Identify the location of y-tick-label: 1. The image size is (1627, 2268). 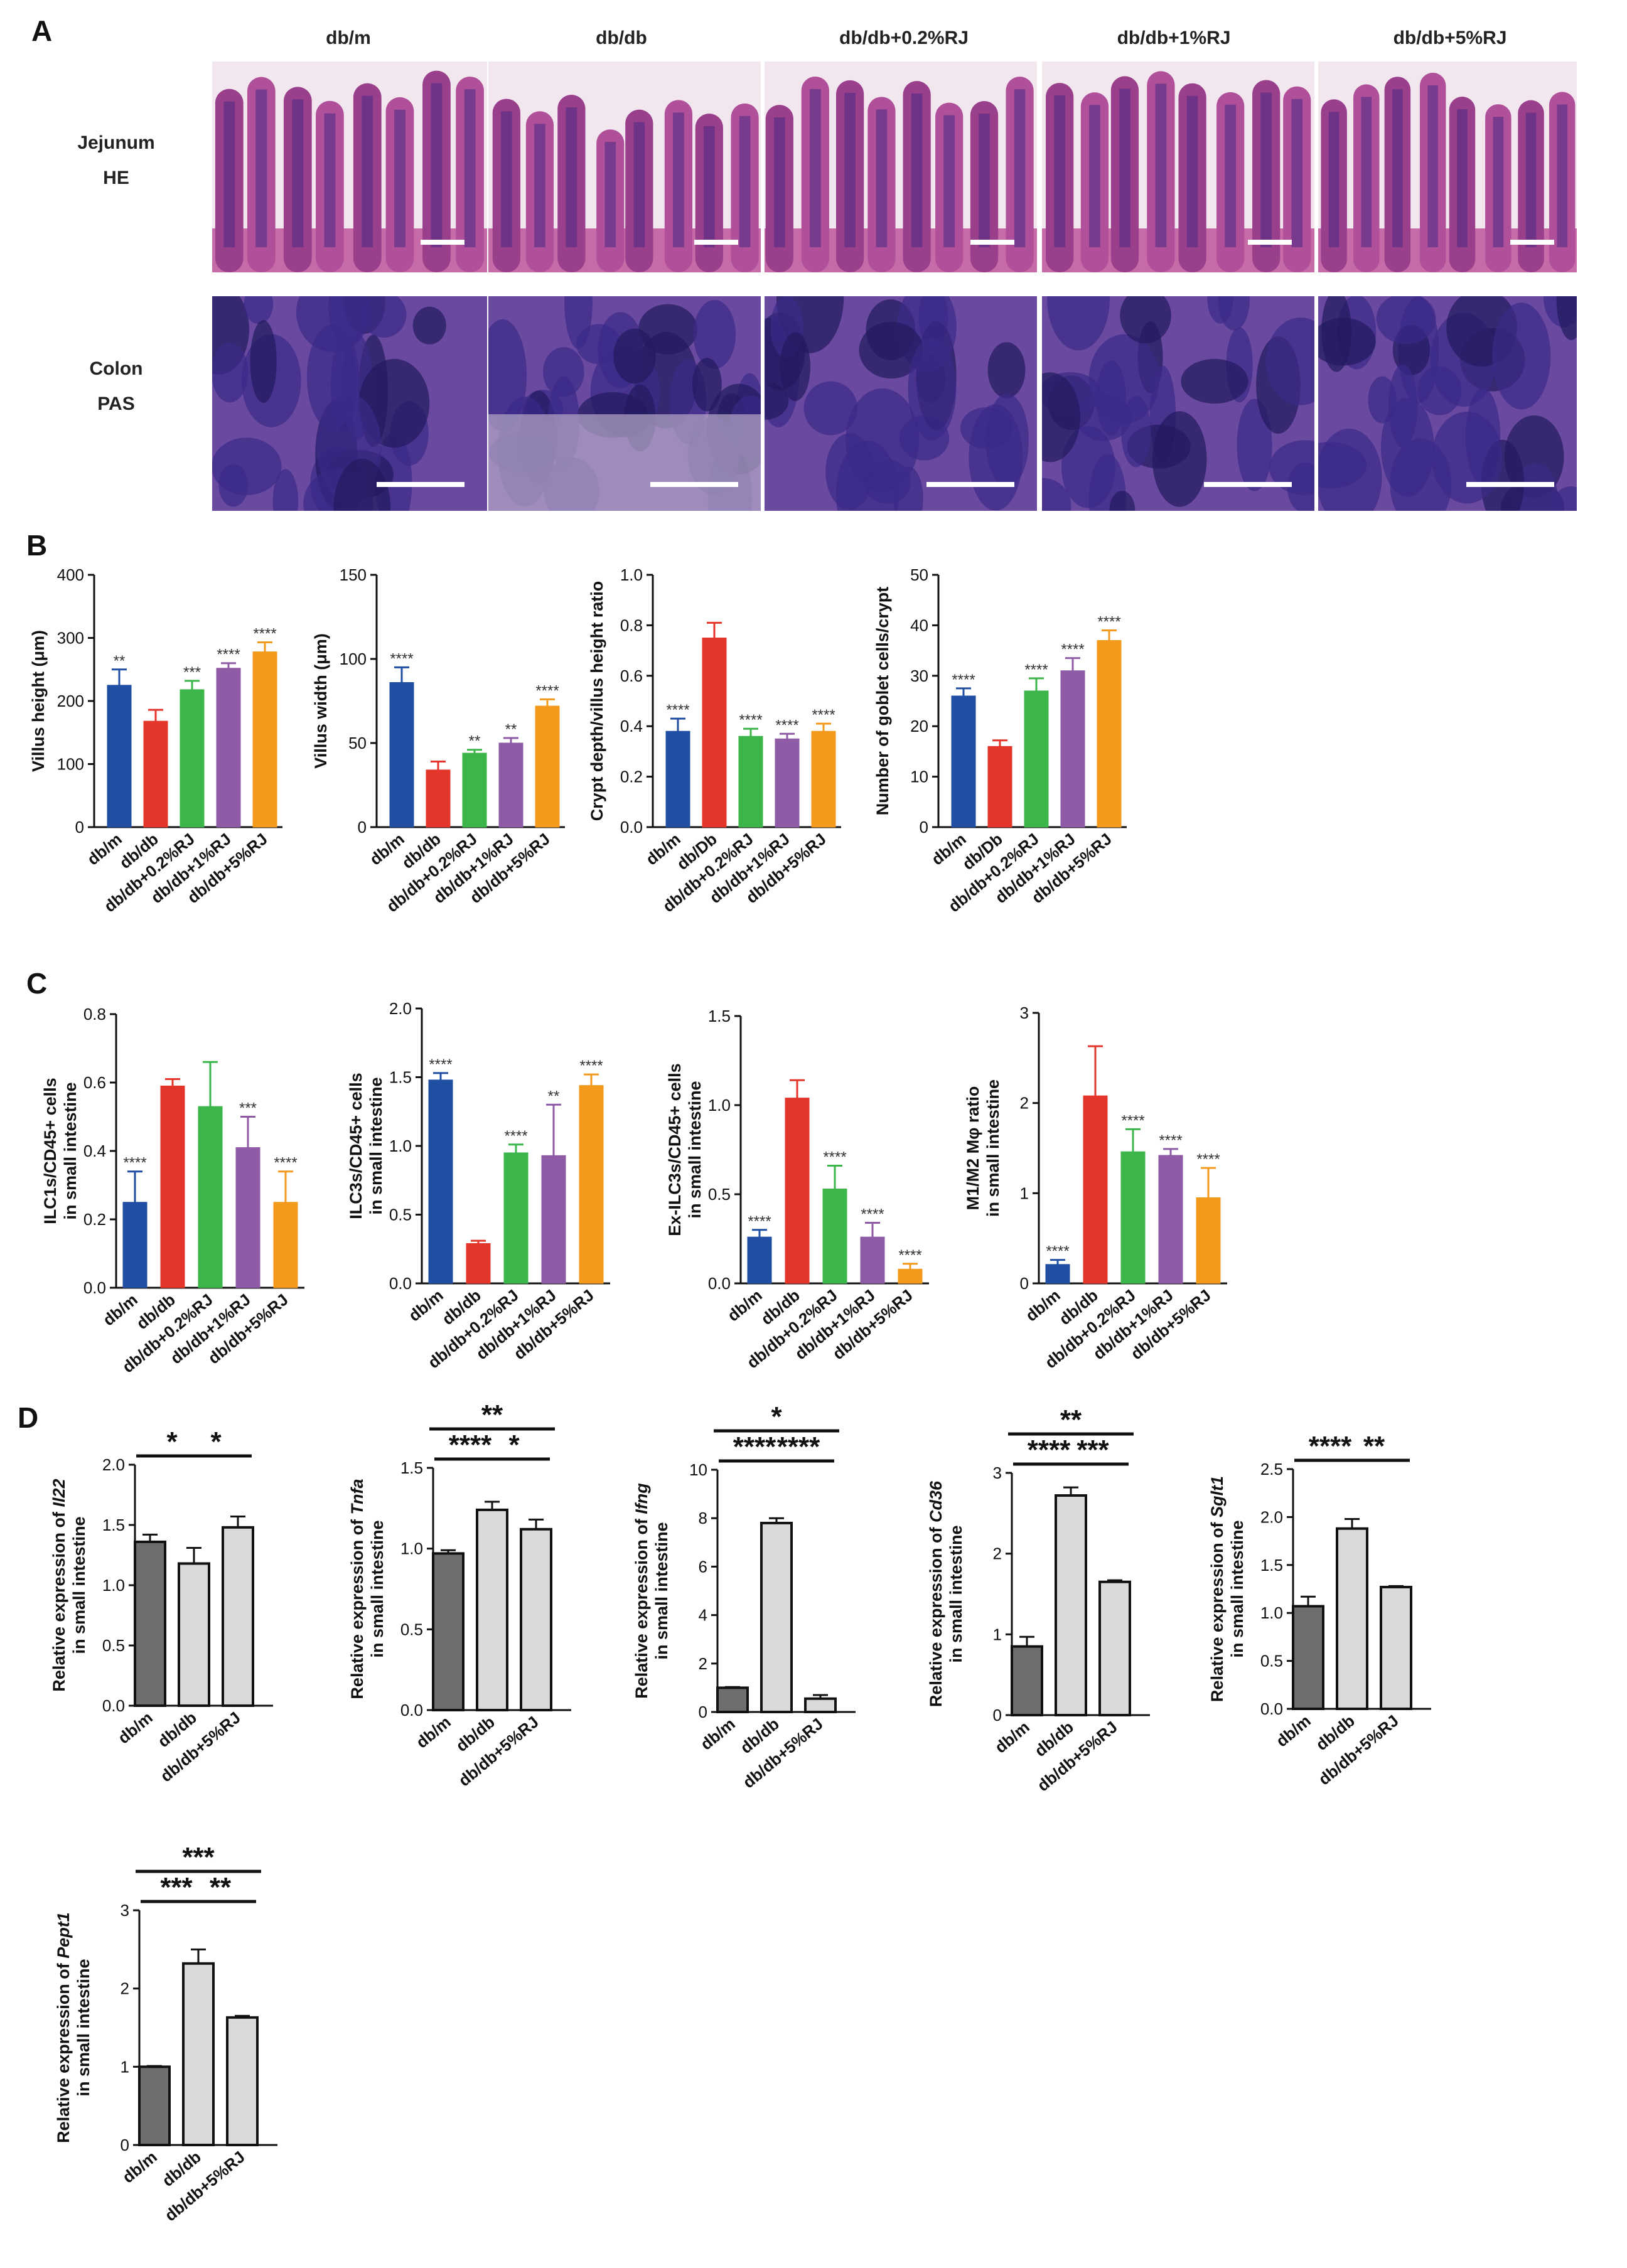
(998, 1635).